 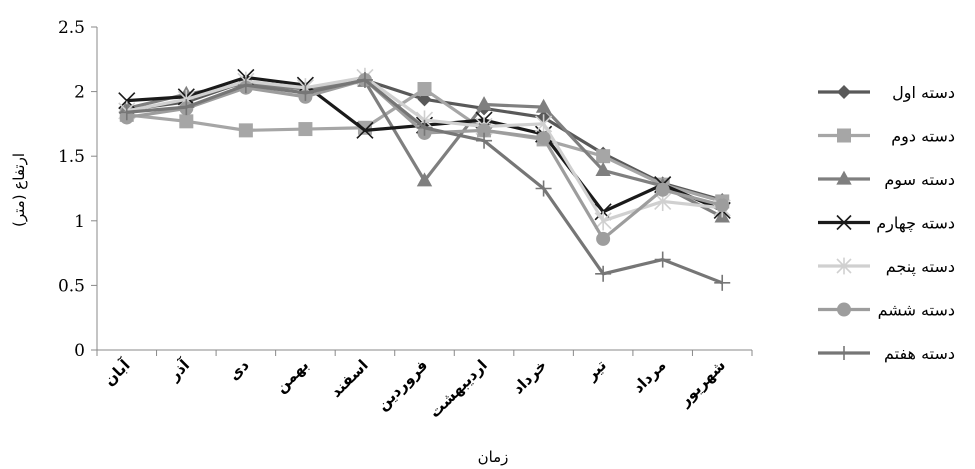 I want to click on legend-item: دسته هفتم, so click(x=886, y=353).